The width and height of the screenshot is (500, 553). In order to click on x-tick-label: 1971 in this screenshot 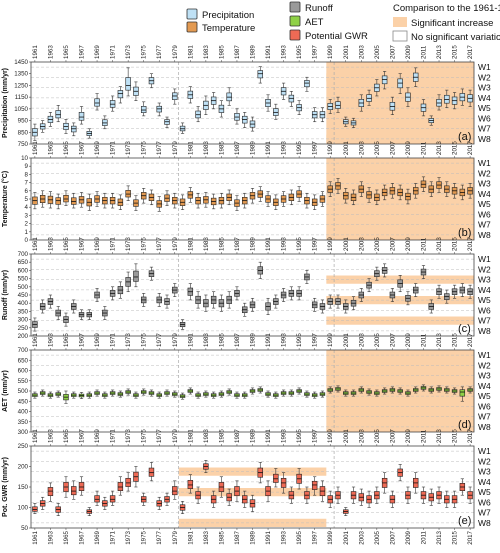, I will do `click(113, 244)`.